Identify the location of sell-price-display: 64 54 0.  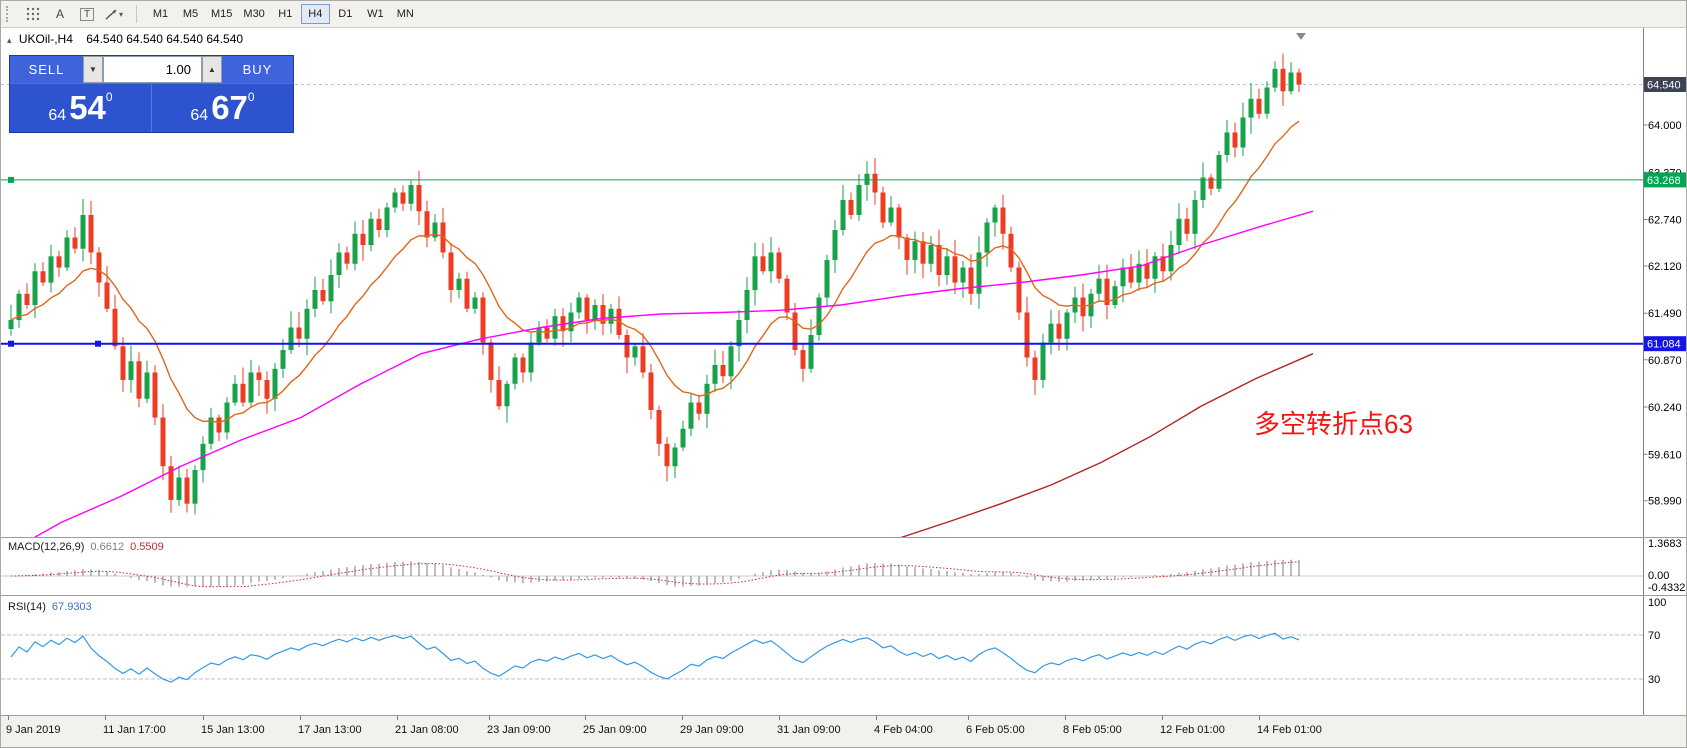
(80, 108).